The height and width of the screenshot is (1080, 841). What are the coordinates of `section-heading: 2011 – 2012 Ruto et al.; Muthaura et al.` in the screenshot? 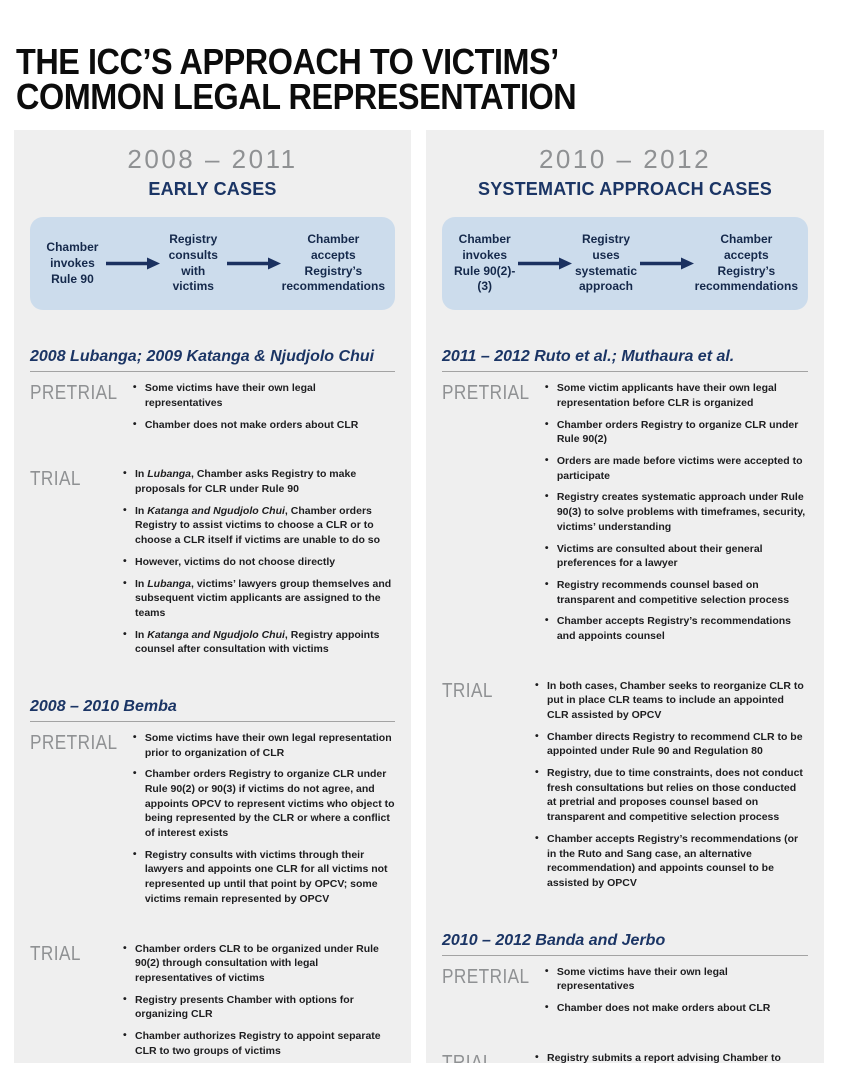 It's located at (625, 360).